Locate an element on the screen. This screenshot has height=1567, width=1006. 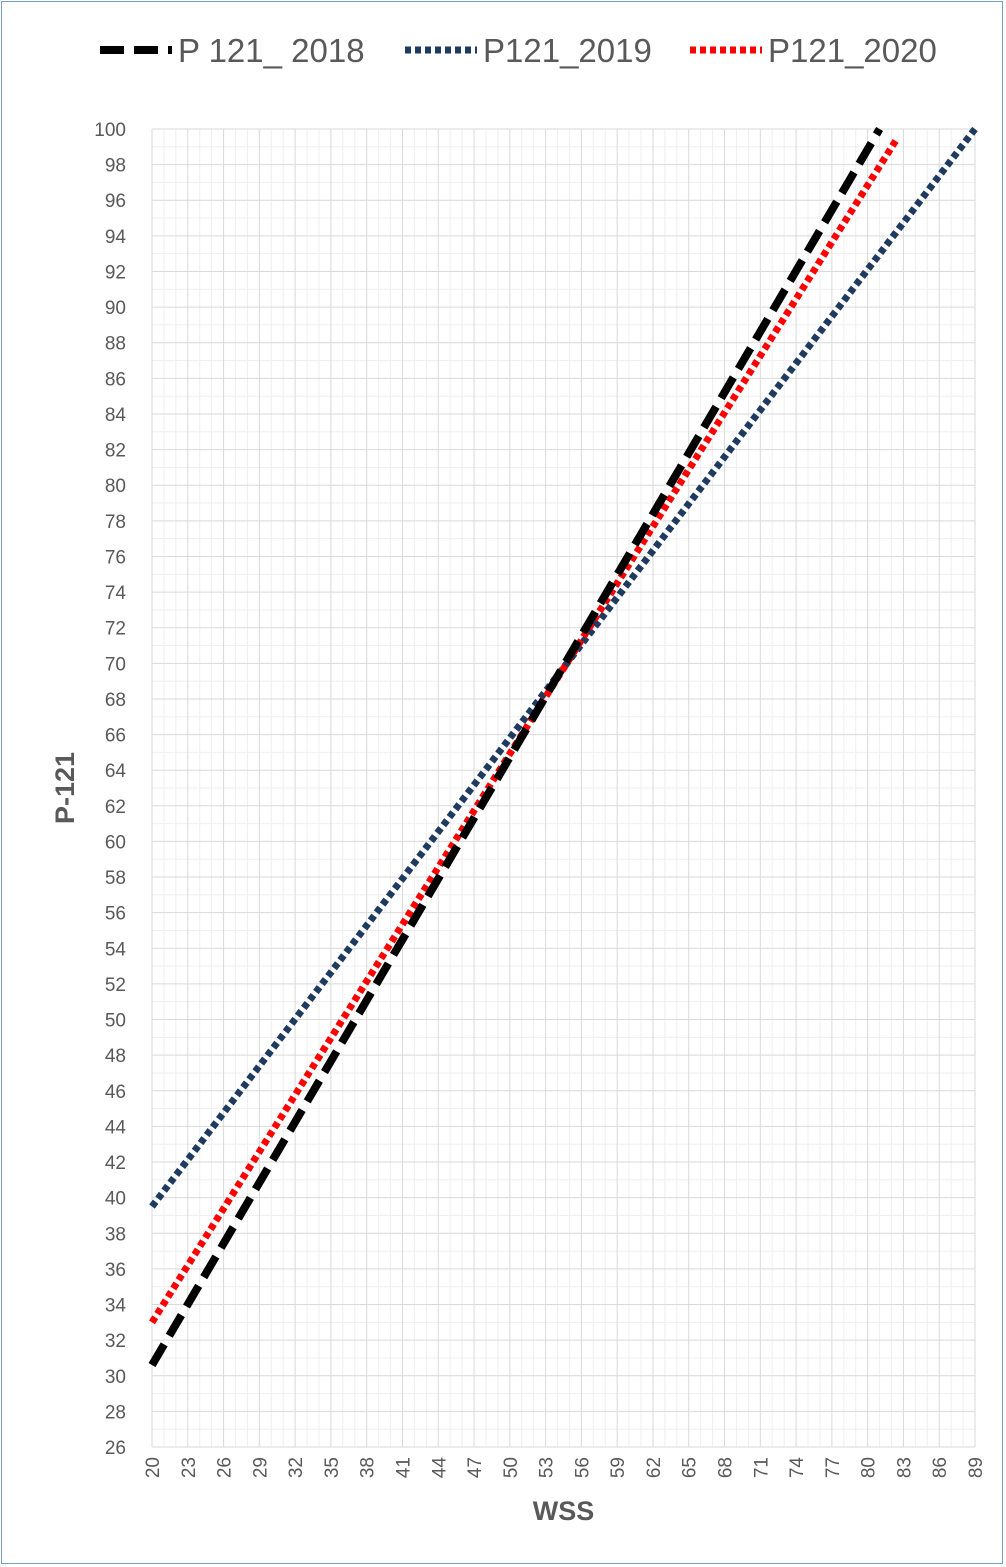
y-tick-label: 42 is located at coordinates (115, 1163).